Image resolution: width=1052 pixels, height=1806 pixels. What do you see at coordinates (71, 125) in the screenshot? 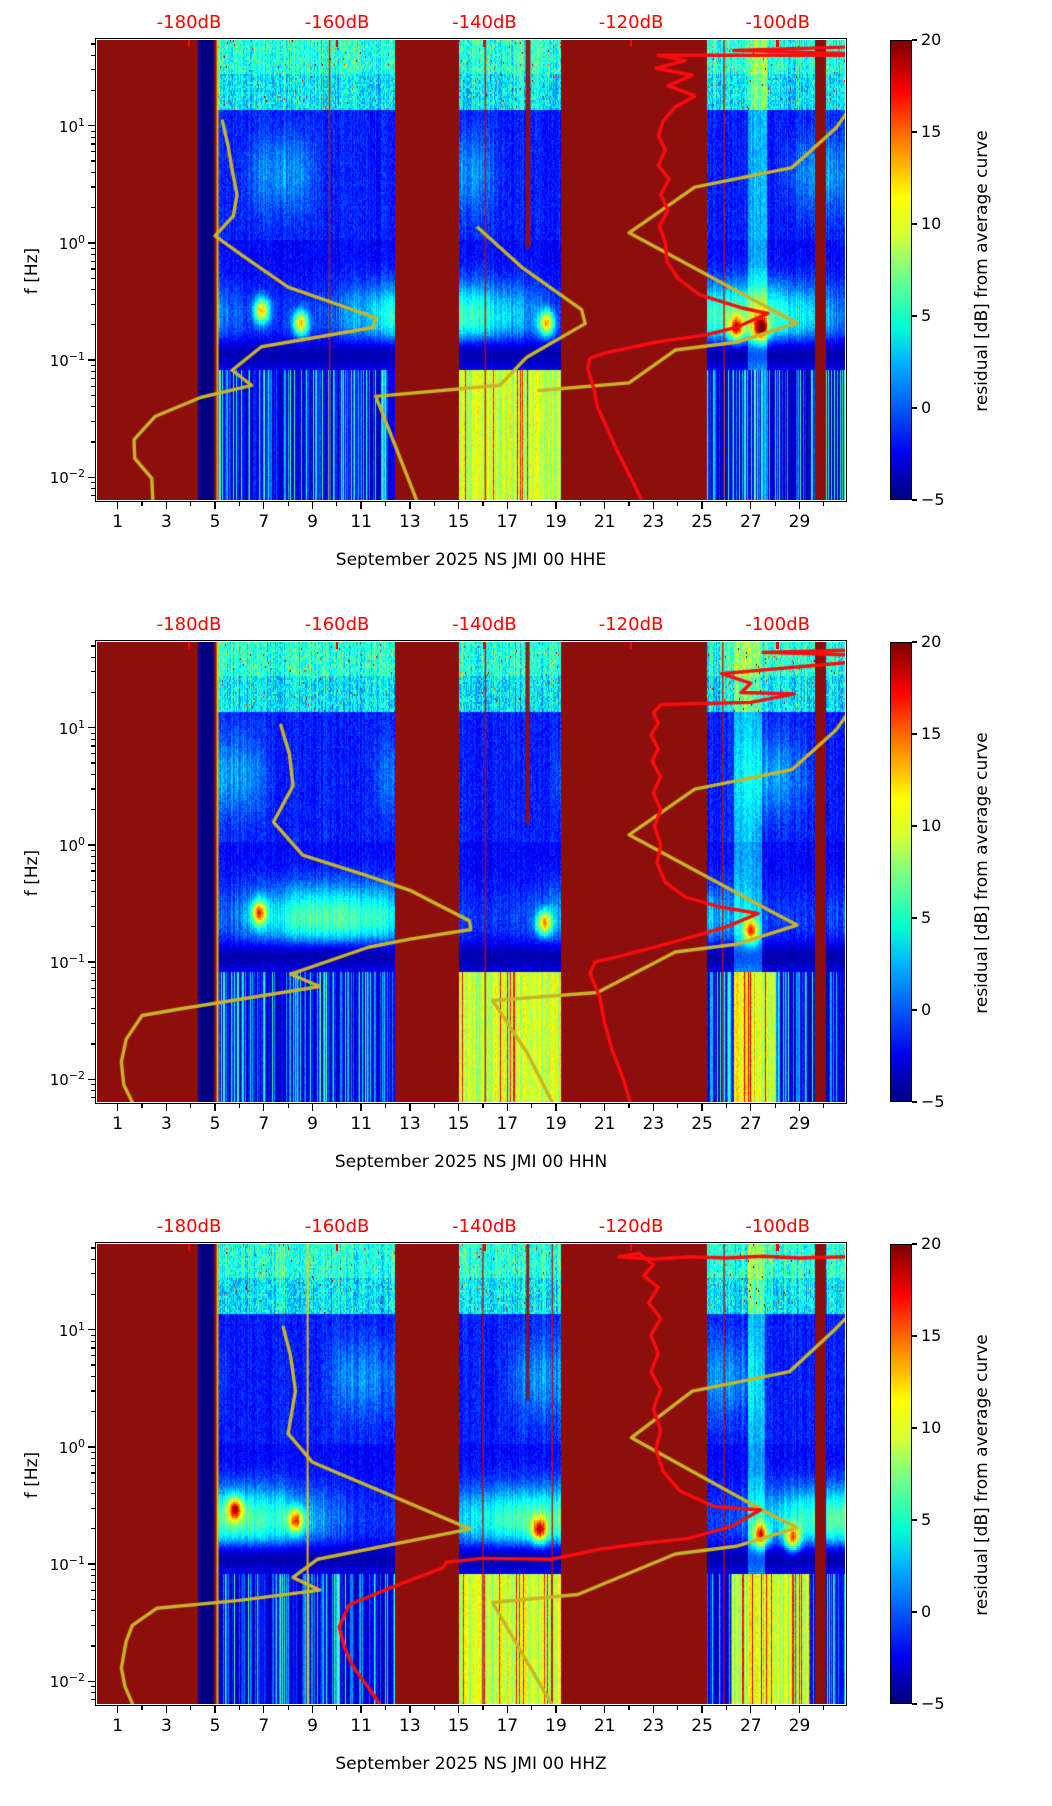
I see `y-tick-label: 10¹` at bounding box center [71, 125].